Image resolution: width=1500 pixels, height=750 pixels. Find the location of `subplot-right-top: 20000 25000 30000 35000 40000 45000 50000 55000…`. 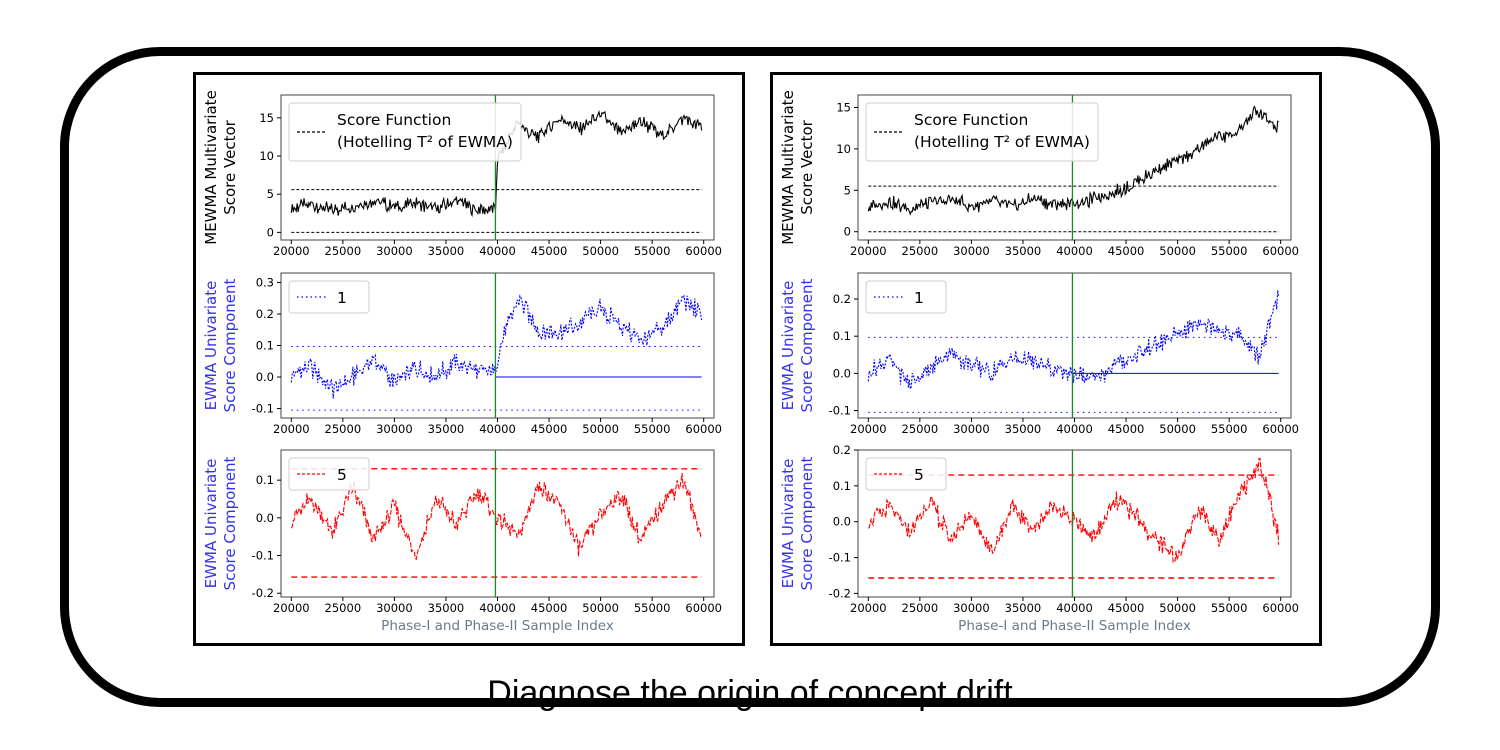

subplot-right-top: 20000 25000 30000 35000 40000 45000 50000 55000… is located at coordinates (1039, 174).